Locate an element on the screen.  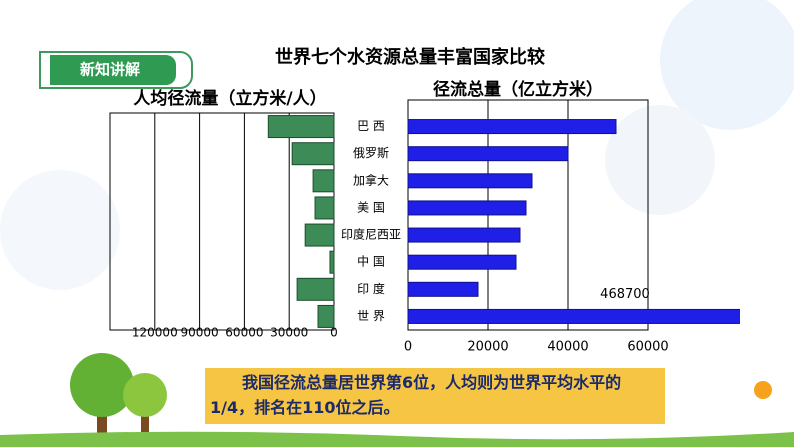
category-label: 中 国 is located at coordinates (371, 261).